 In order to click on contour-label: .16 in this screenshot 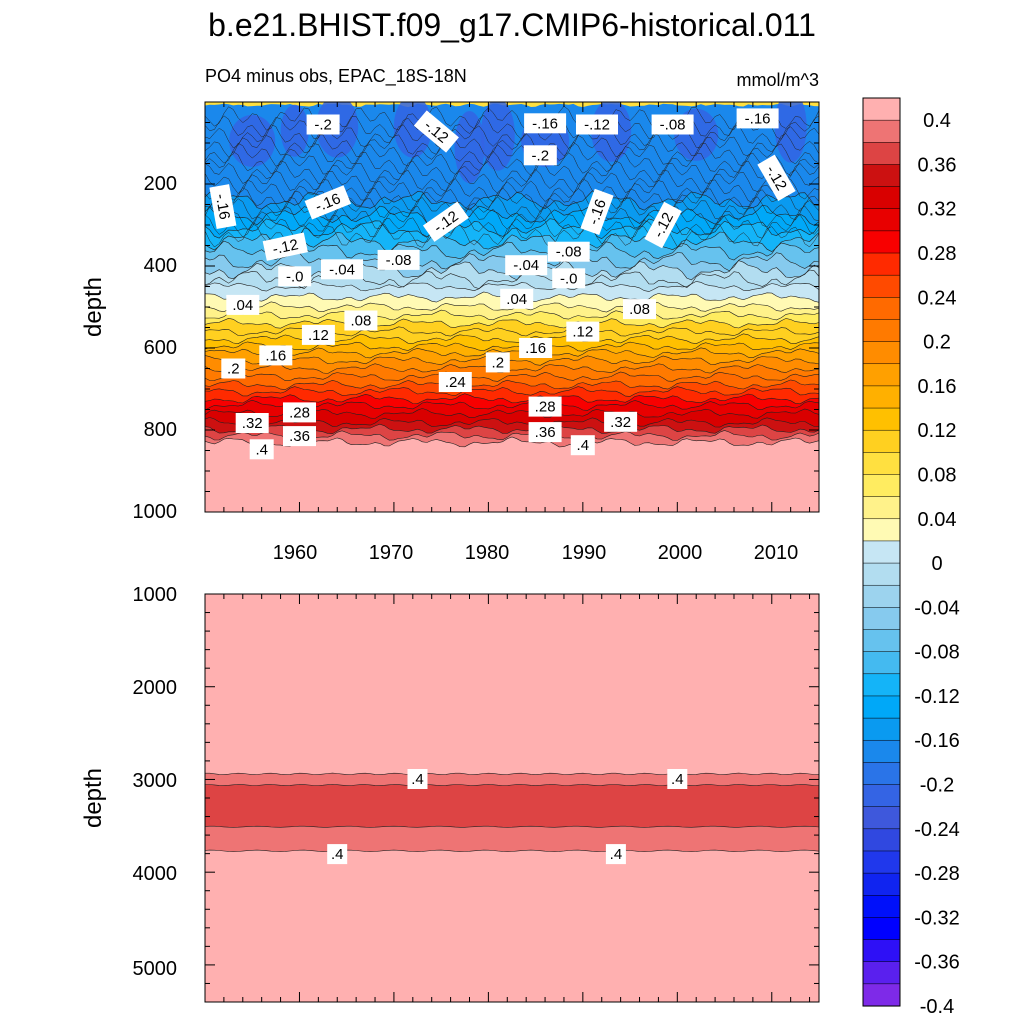, I will do `click(276, 355)`.